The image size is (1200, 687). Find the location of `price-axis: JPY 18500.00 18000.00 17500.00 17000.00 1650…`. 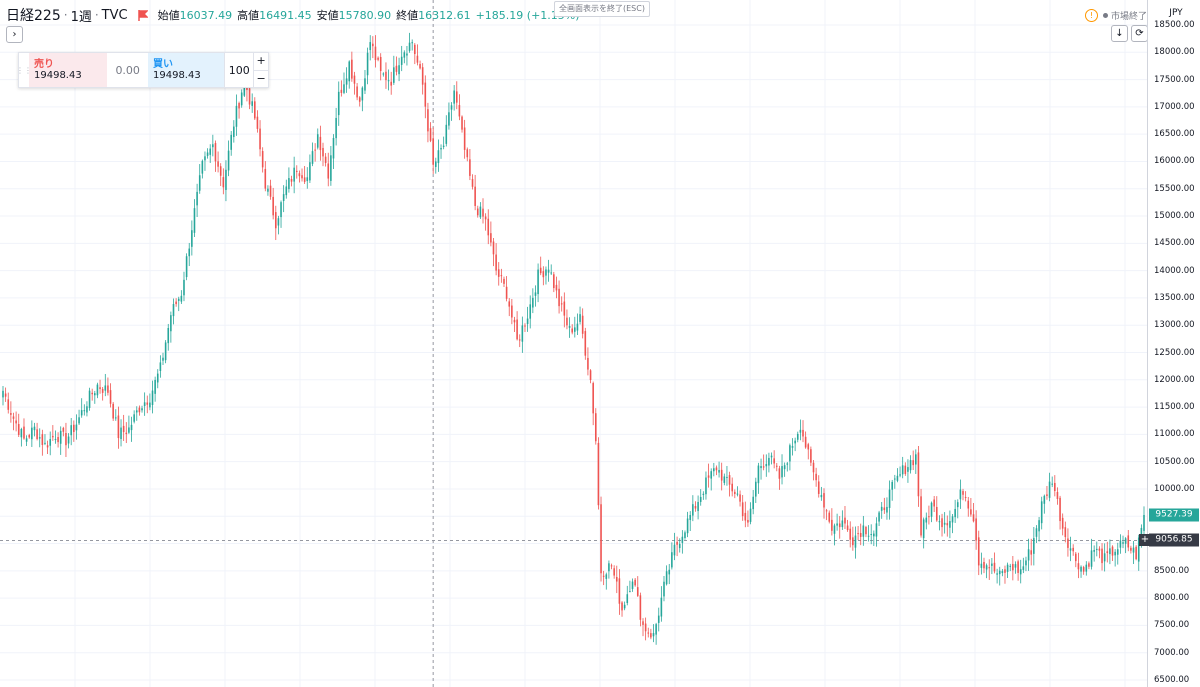

price-axis: JPY 18500.00 18000.00 17500.00 17000.00 1650… is located at coordinates (1173, 343).